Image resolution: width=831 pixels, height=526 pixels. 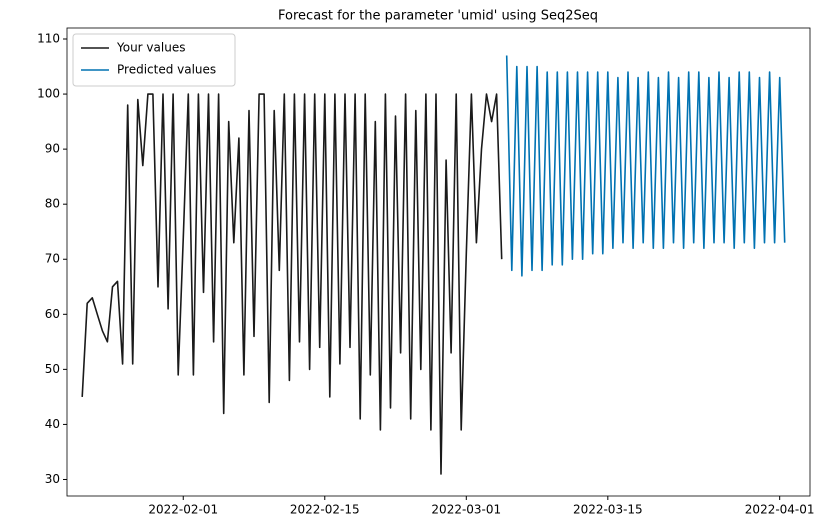 What do you see at coordinates (52, 314) in the screenshot?
I see `y-tick-label: 60` at bounding box center [52, 314].